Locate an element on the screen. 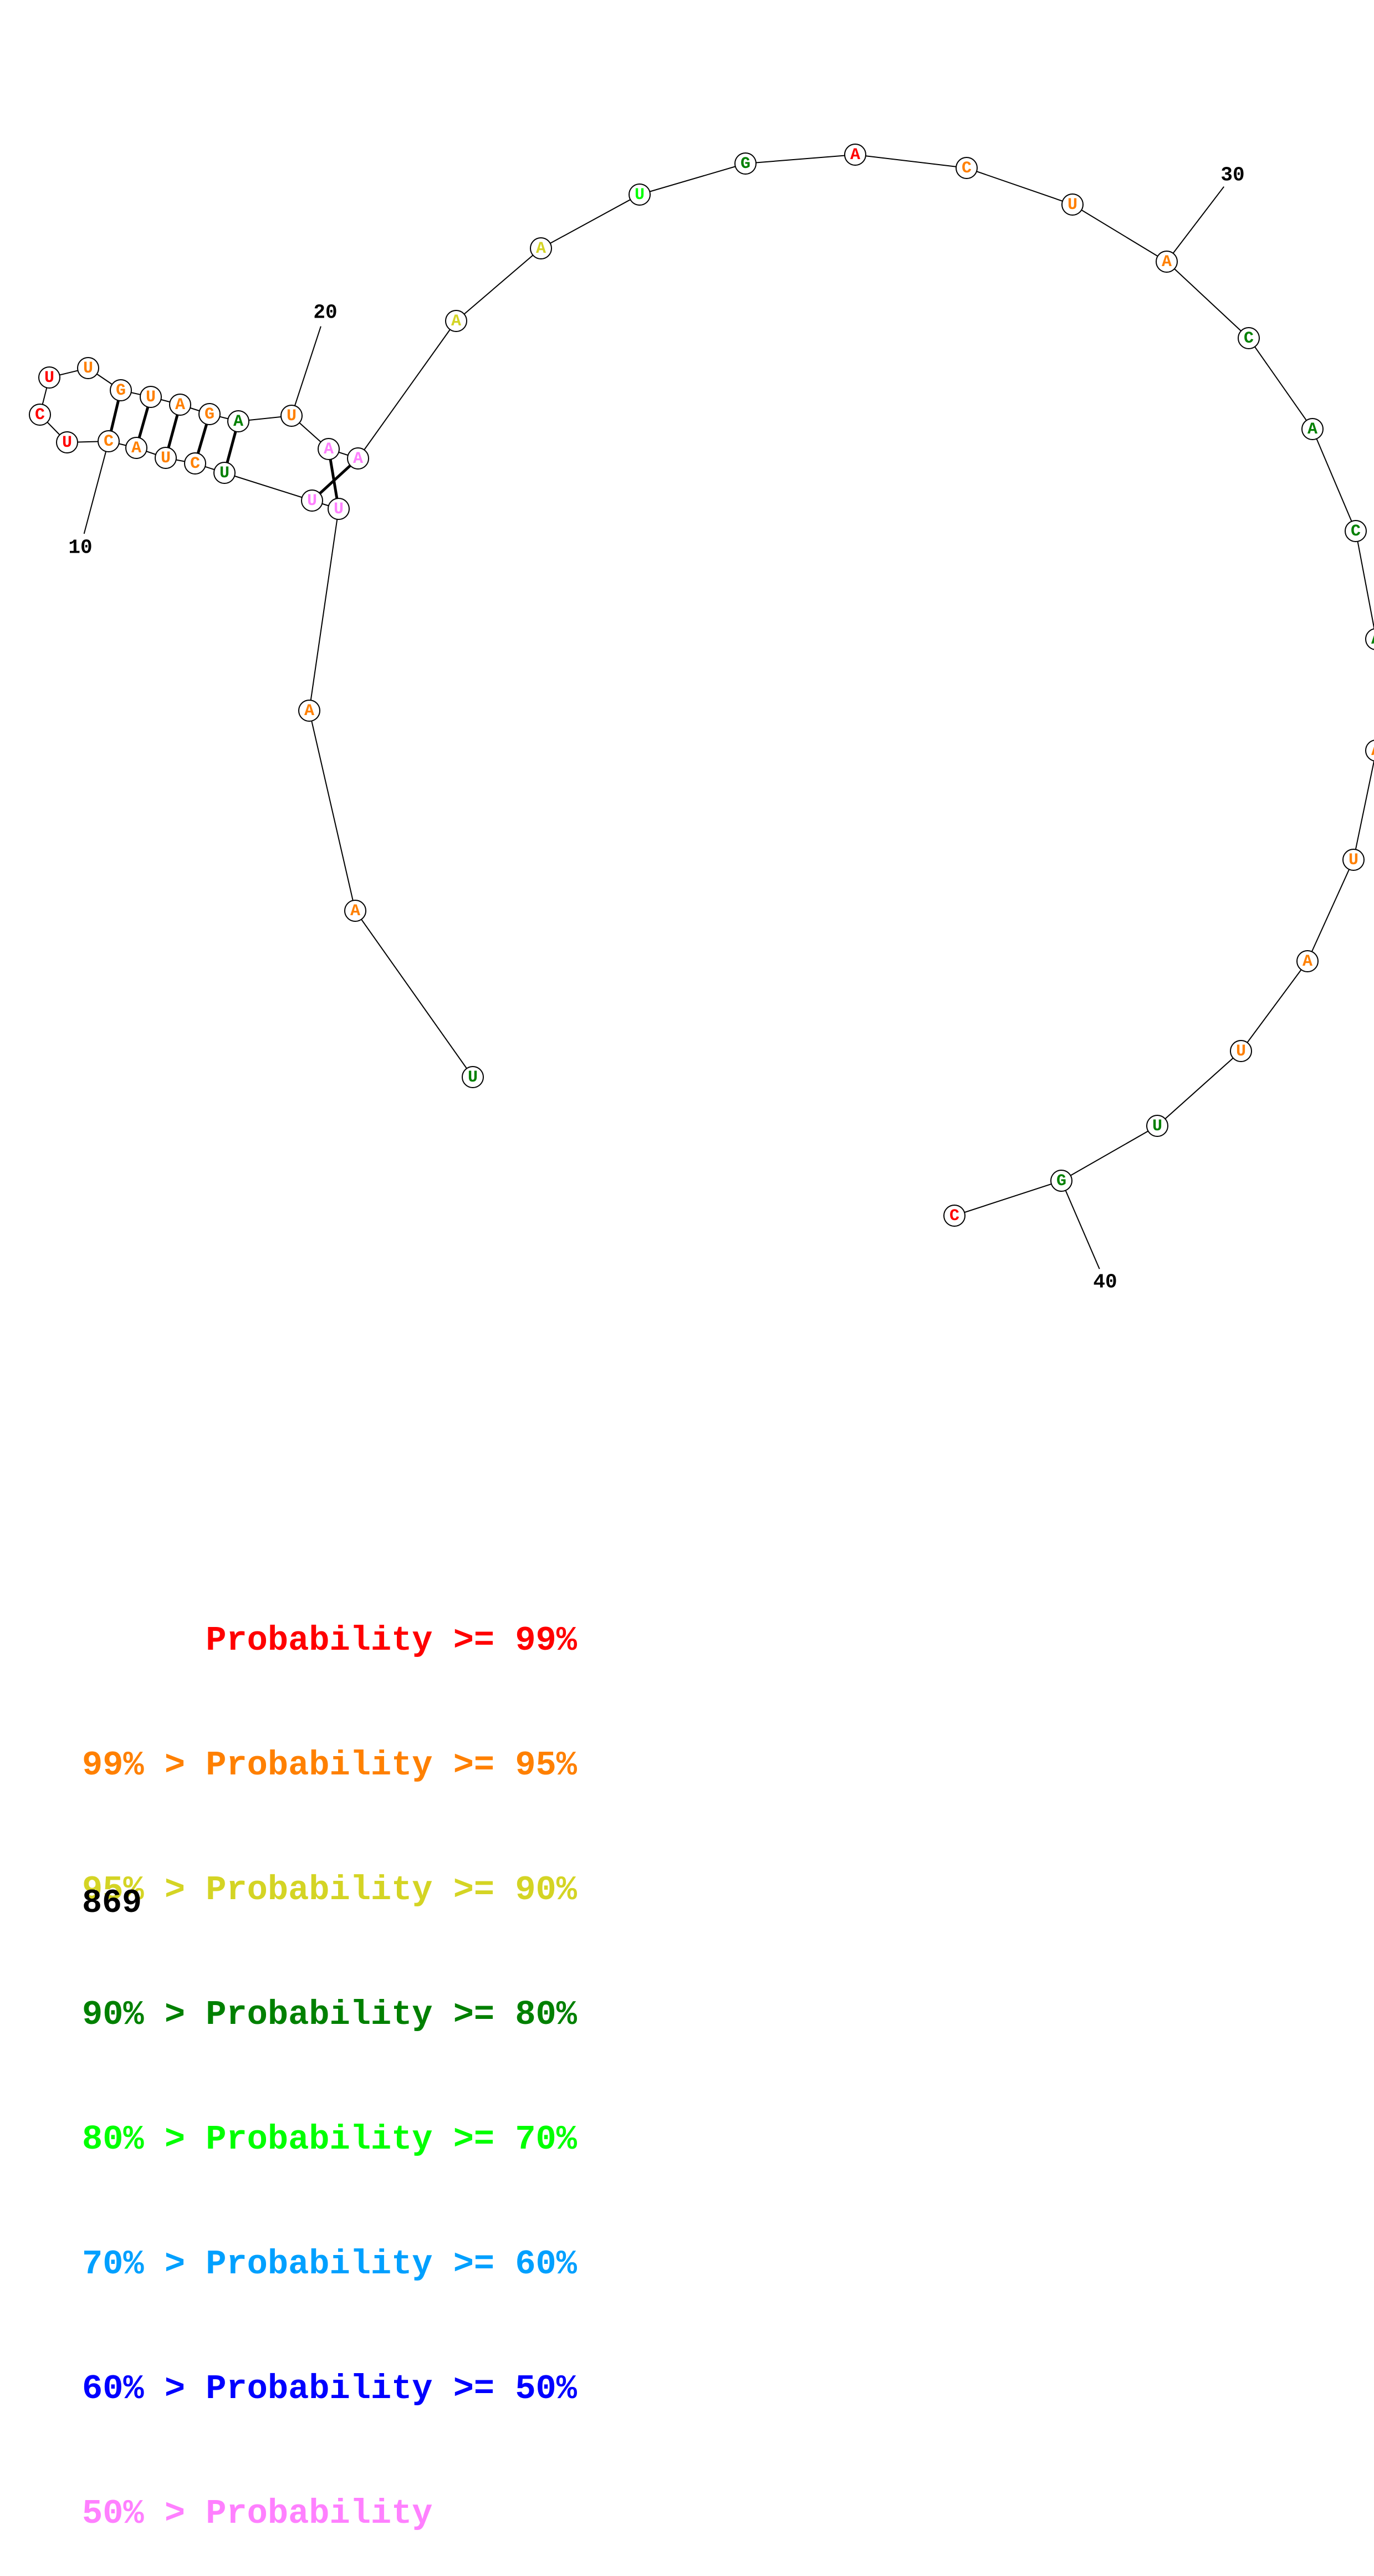 The width and height of the screenshot is (1374, 2576). nucleotide-3: A is located at coordinates (309, 711).